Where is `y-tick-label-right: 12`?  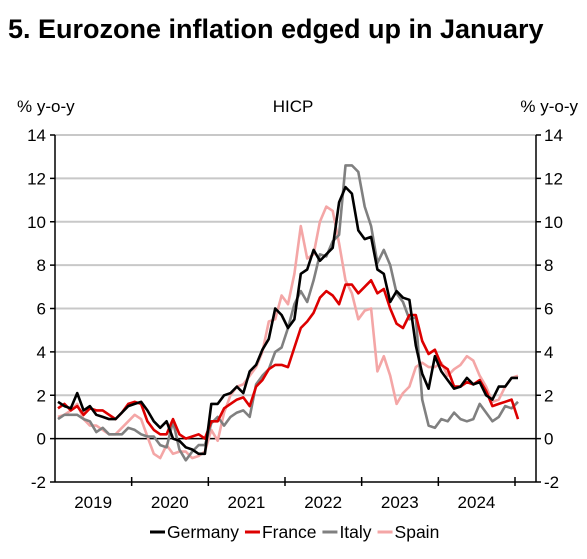
y-tick-label-right: 12 is located at coordinates (553, 178).